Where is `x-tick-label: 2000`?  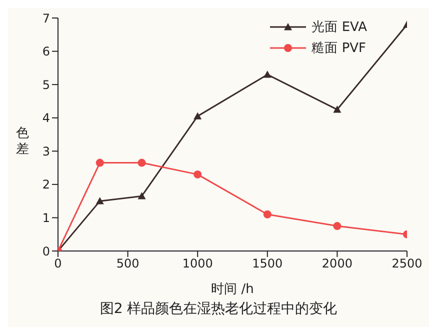 x-tick-label: 2000 is located at coordinates (337, 263).